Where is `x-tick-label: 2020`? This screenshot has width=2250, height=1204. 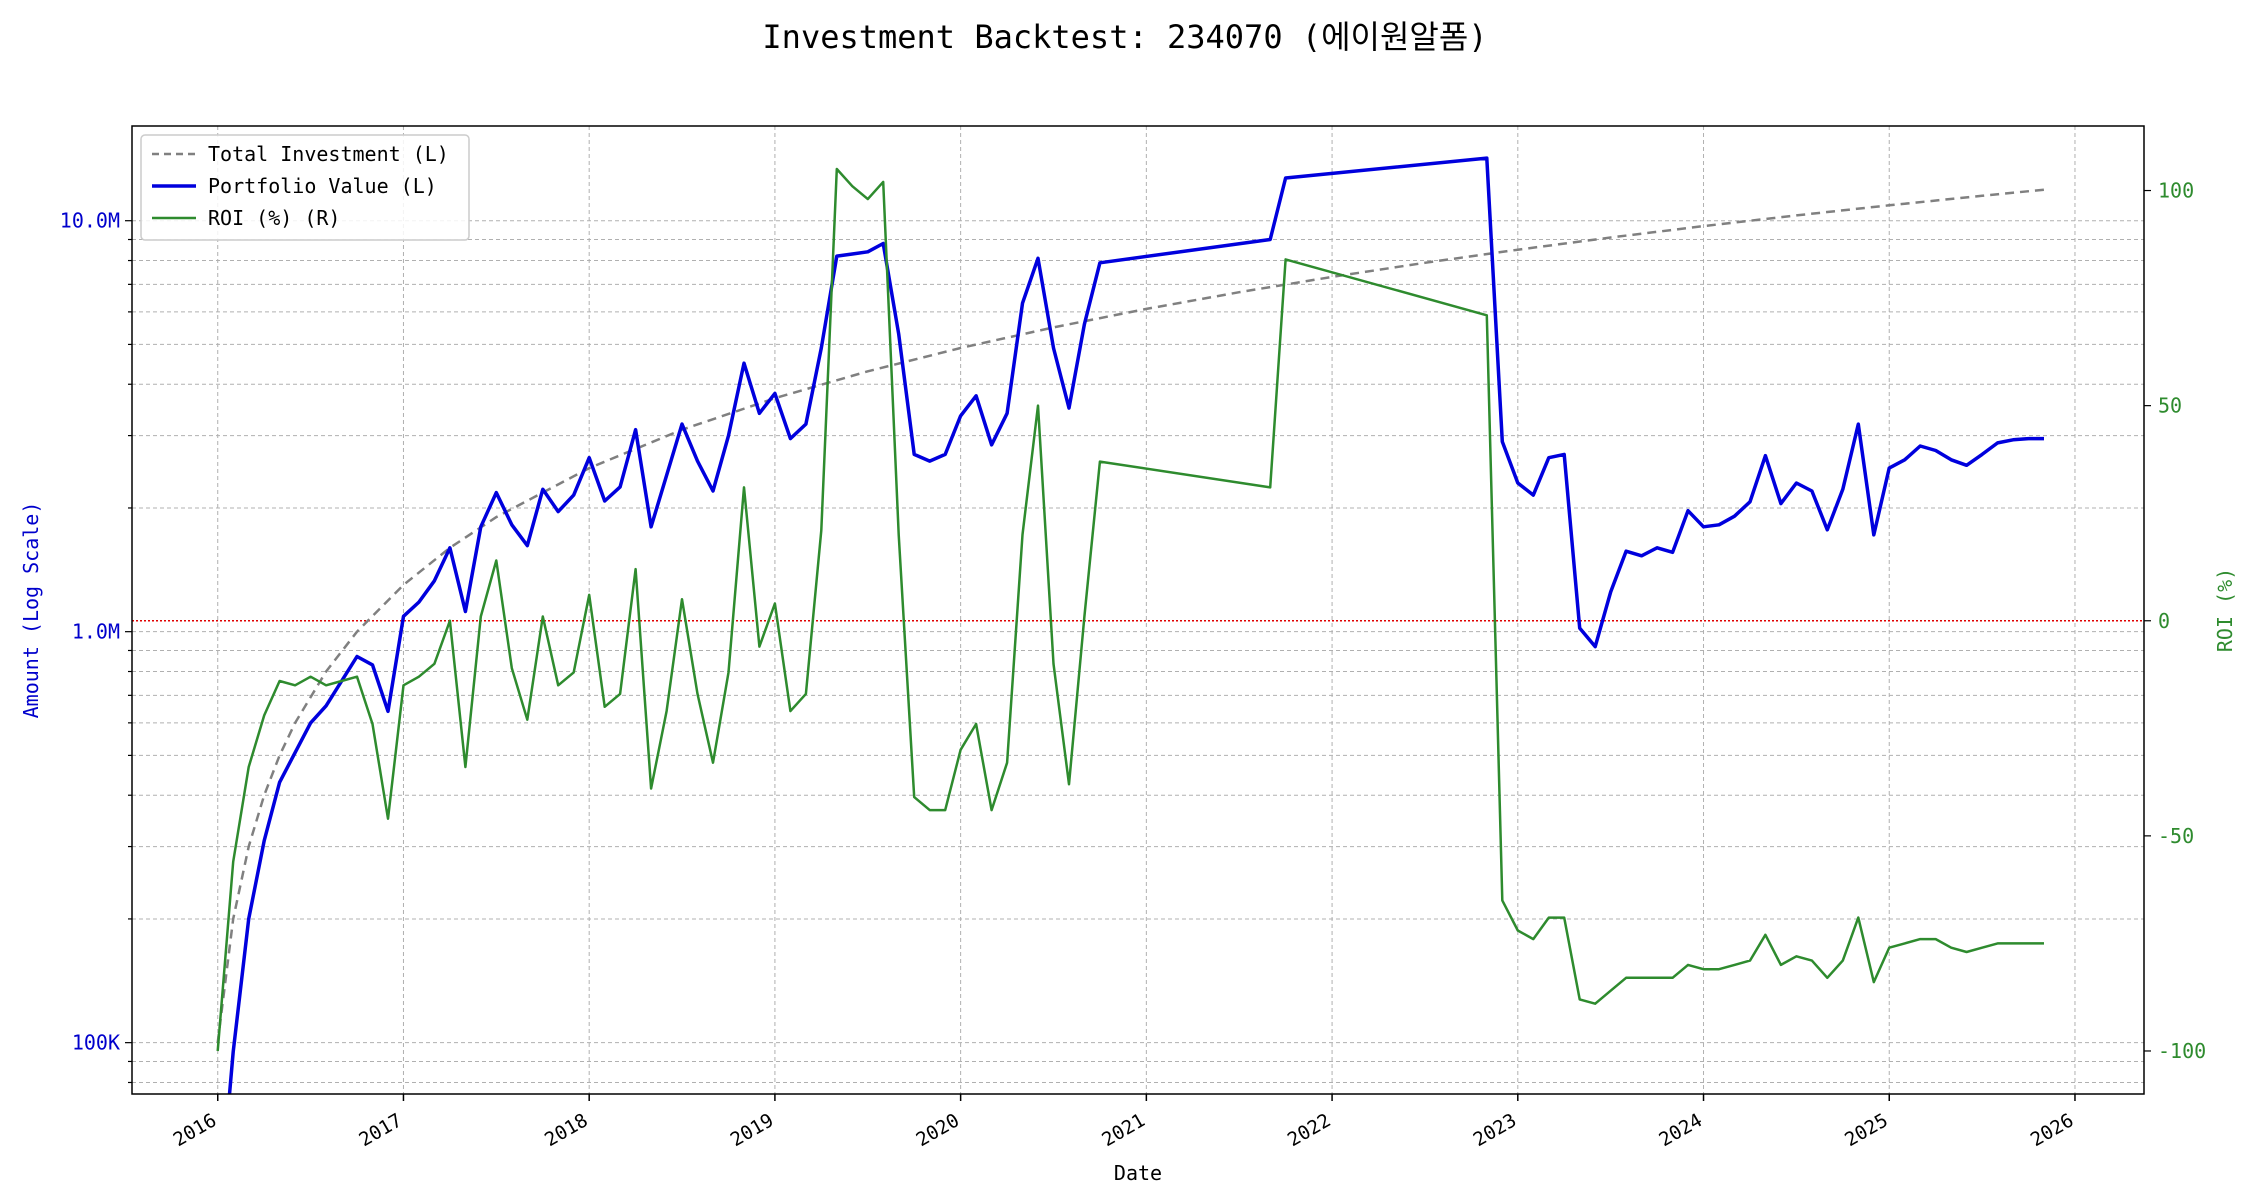
x-tick-label: 2020 is located at coordinates (937, 1130).